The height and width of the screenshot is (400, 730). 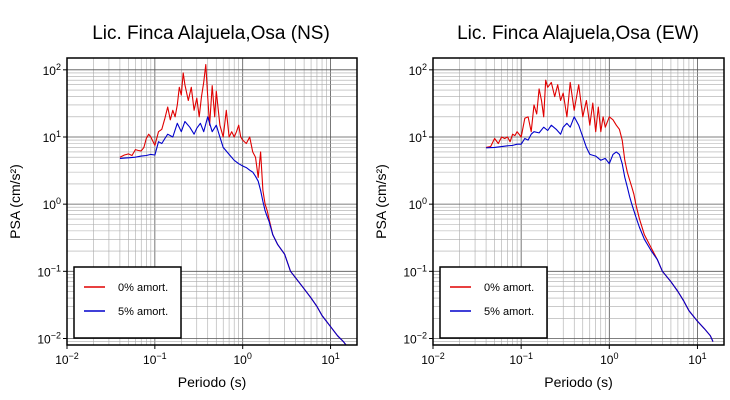 I want to click on chart-ew-legend-label: 5% amort., so click(x=509, y=312).